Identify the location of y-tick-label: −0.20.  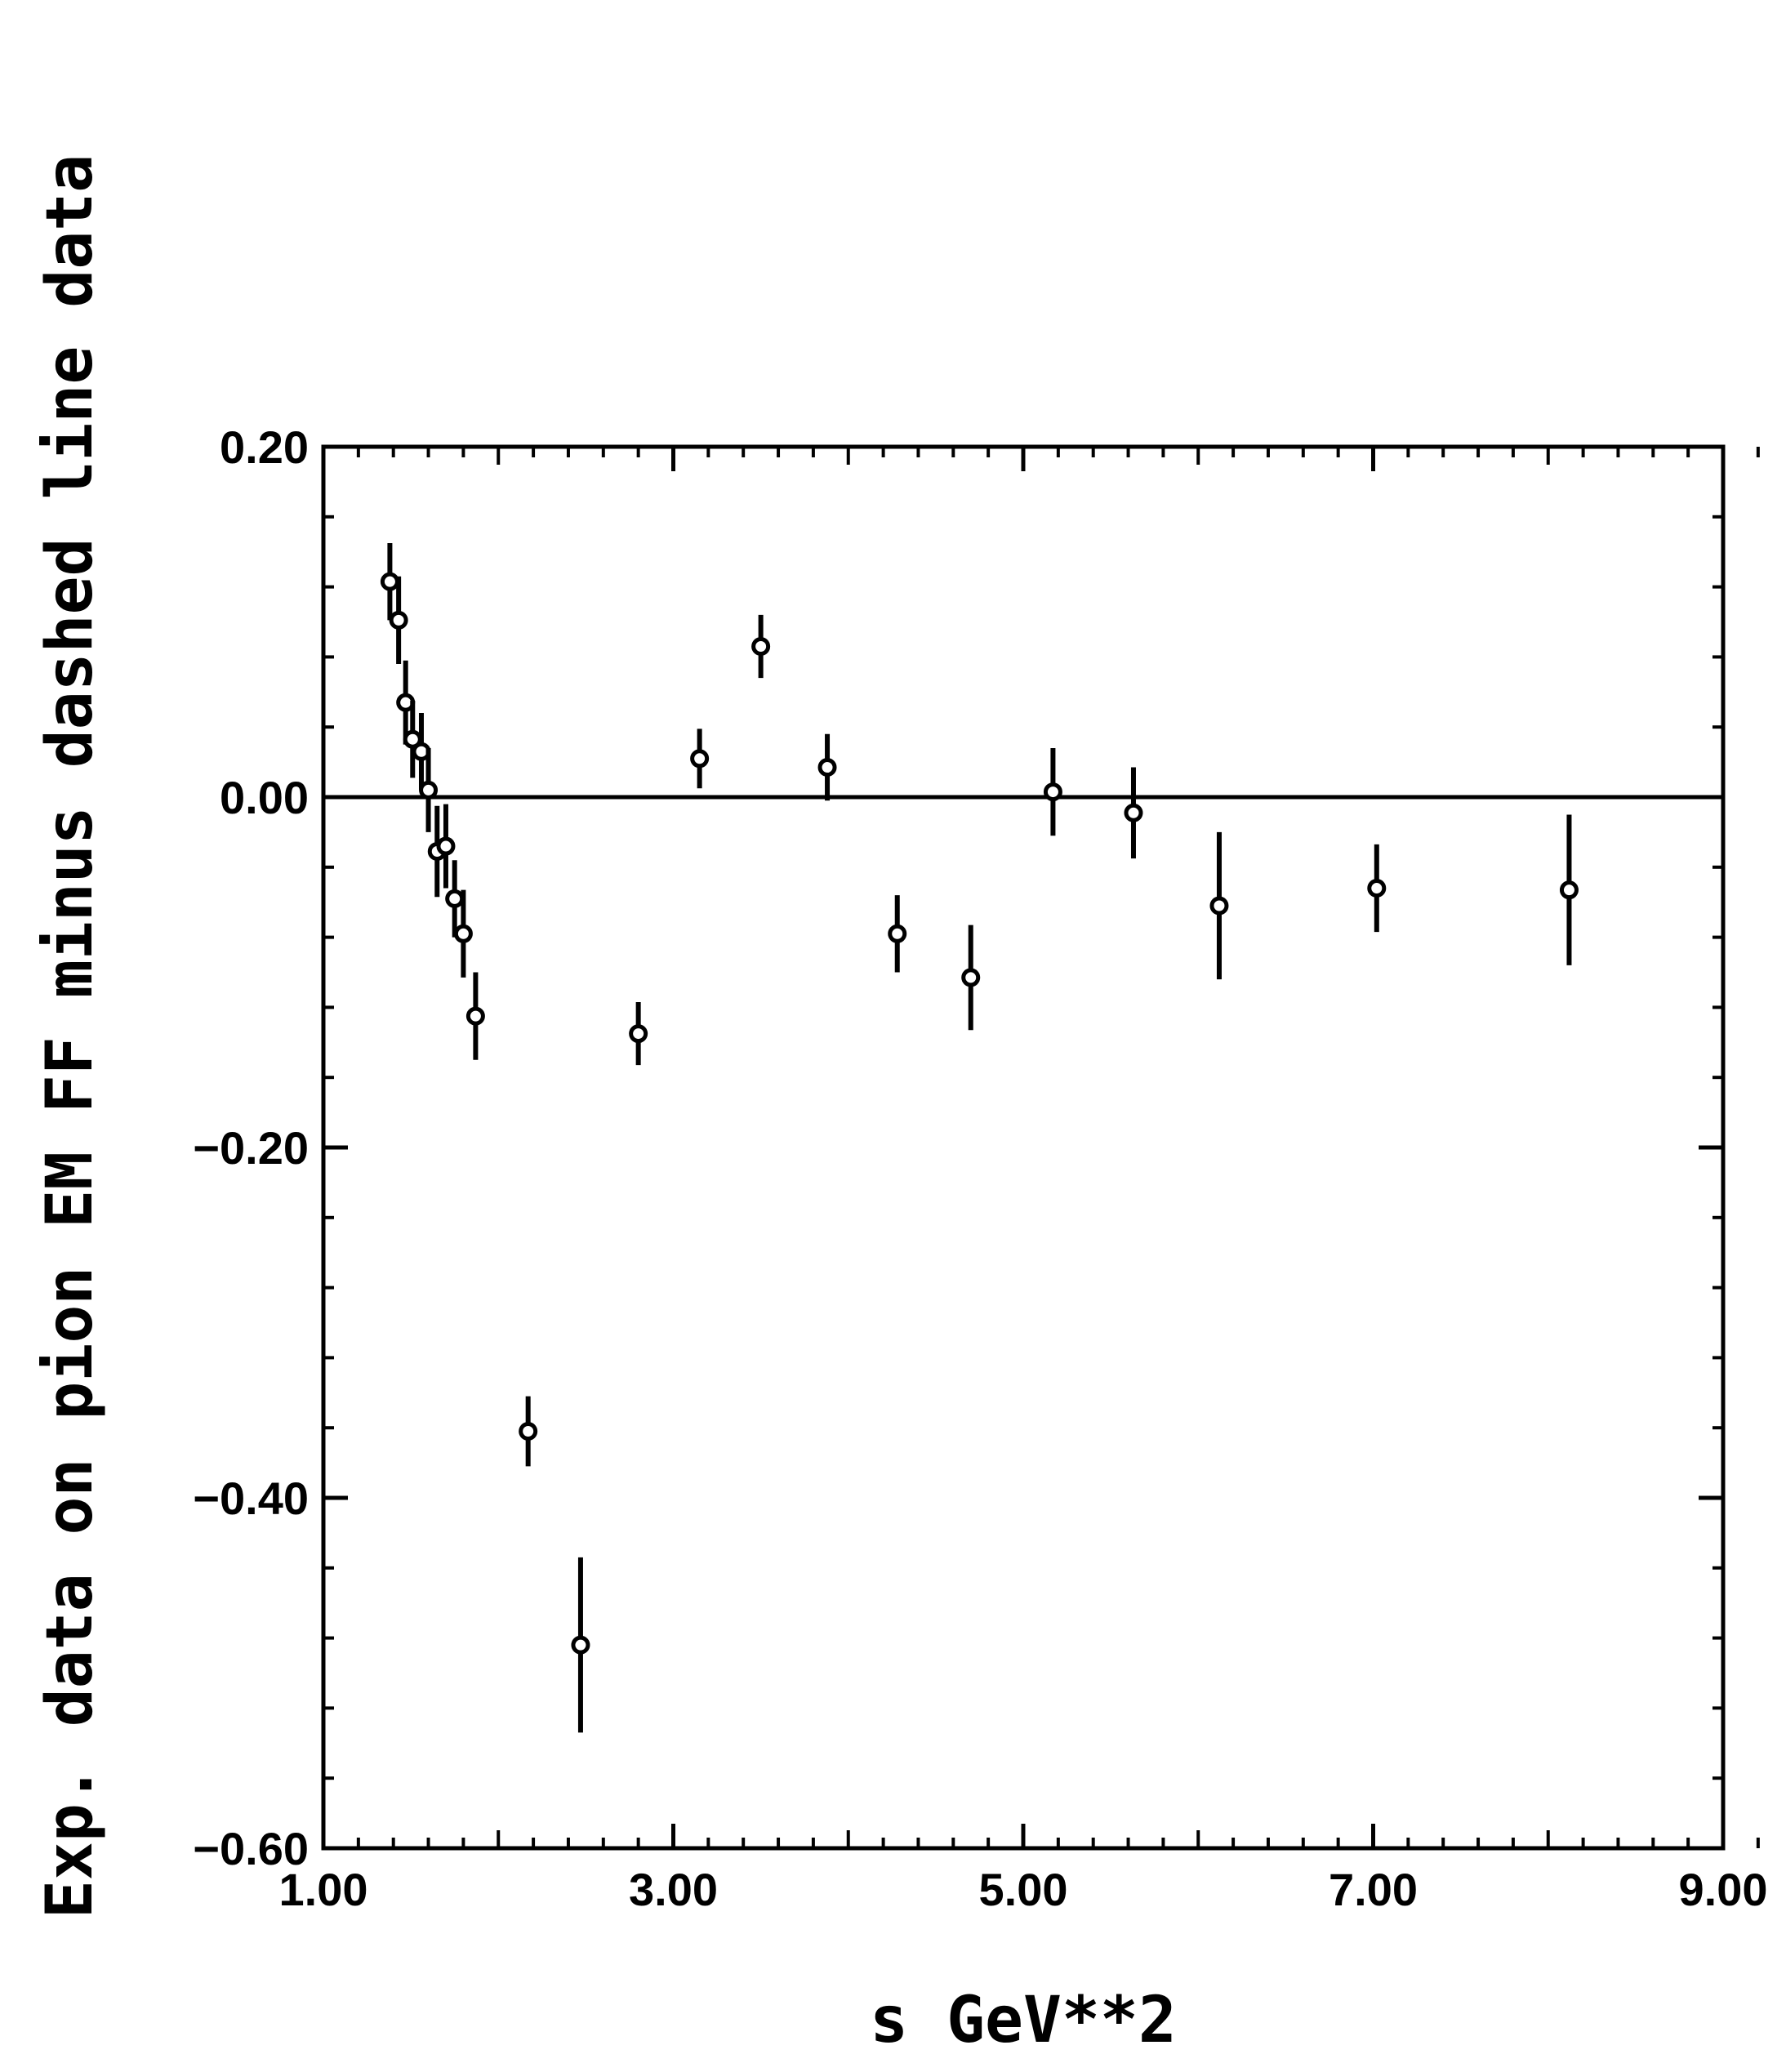
(251, 1148).